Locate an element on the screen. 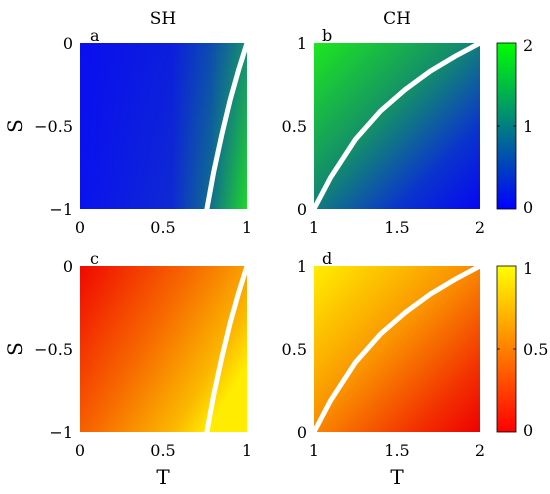 The width and height of the screenshot is (550, 494). colorbar-1-tick: 1 is located at coordinates (528, 126).